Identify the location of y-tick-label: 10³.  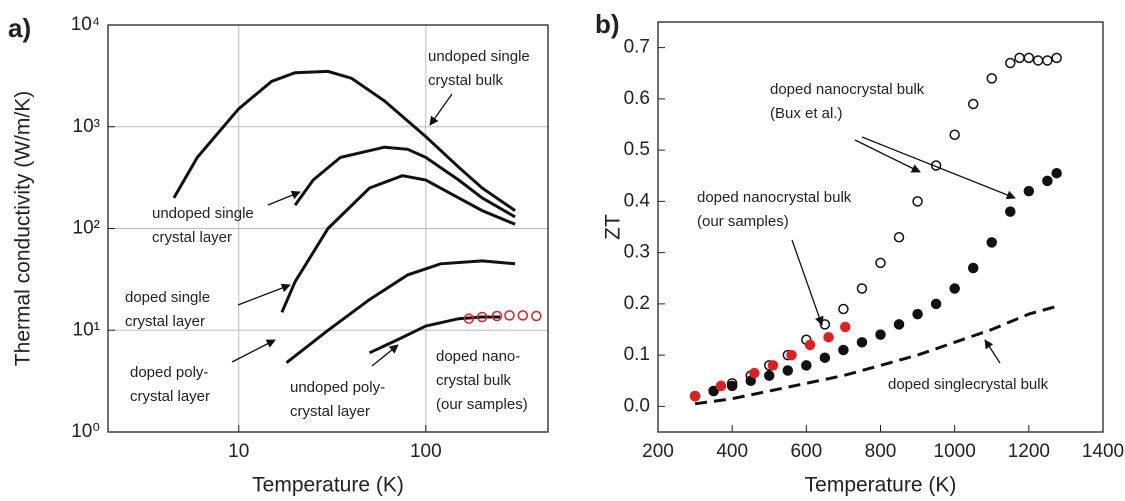
(86, 126).